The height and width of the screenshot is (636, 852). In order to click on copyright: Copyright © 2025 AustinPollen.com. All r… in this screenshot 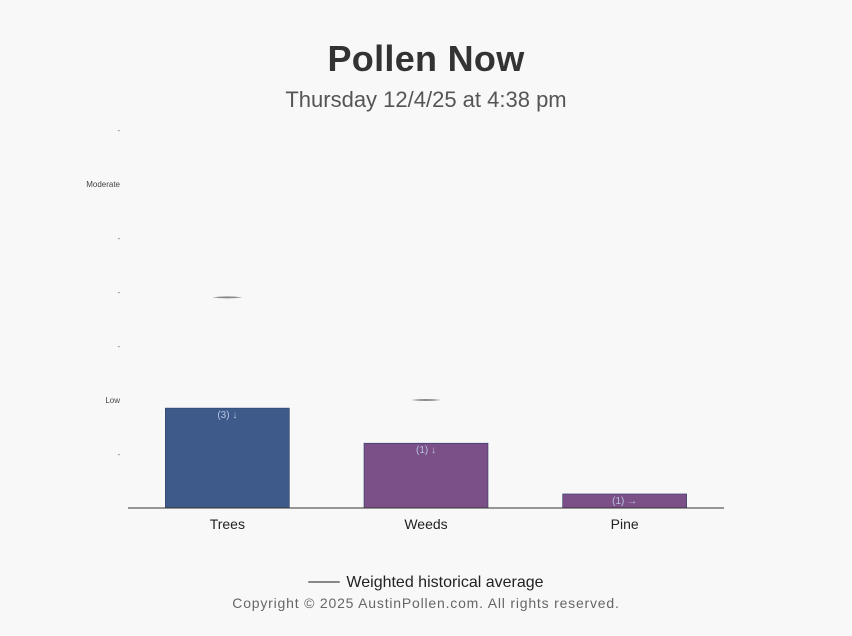, I will do `click(426, 603)`.